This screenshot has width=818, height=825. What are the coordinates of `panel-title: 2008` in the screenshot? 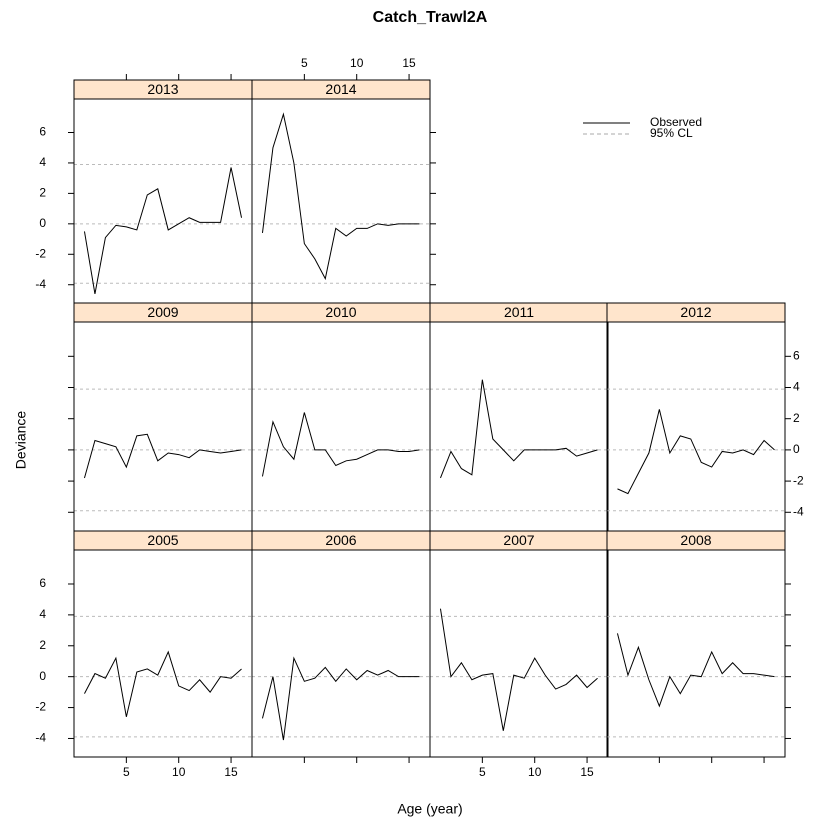 It's located at (695, 540).